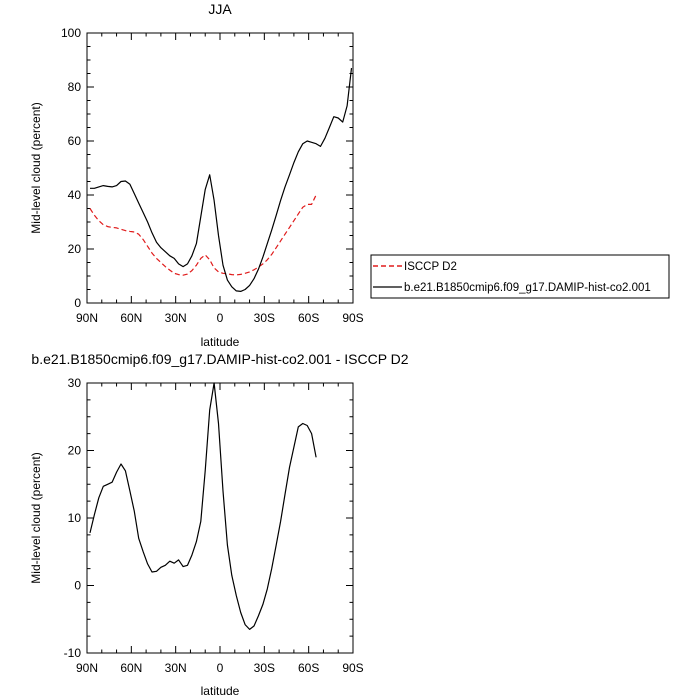  I want to click on bottom-x-tick-label: 60N, so click(131, 668).